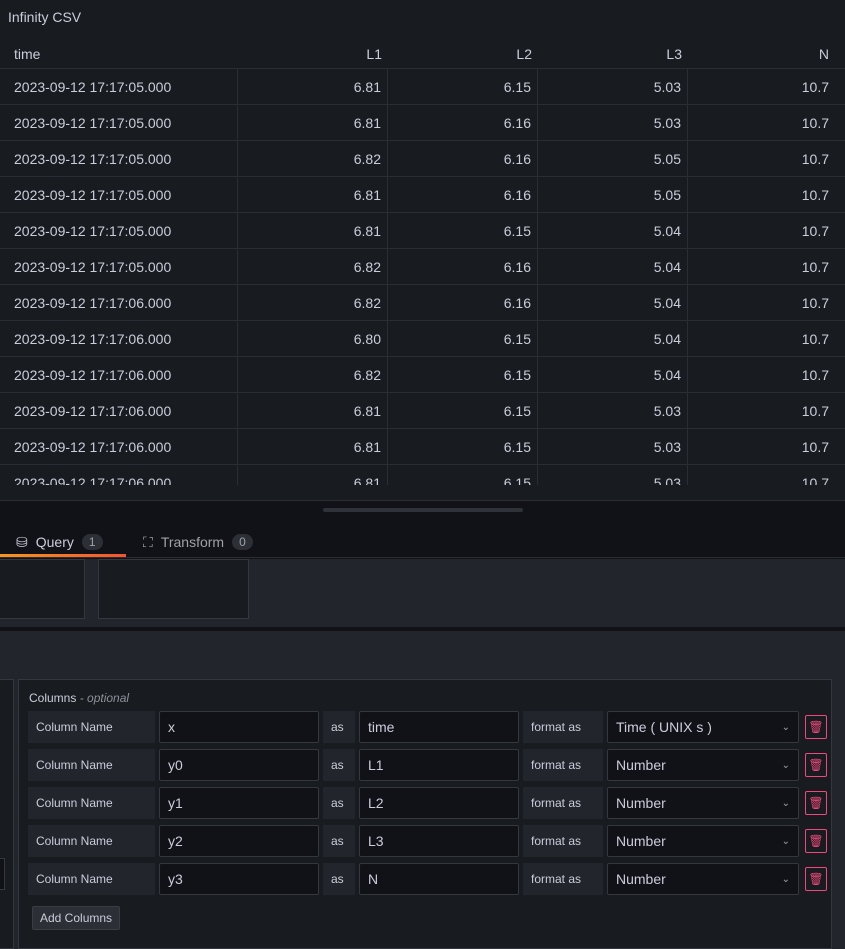 Image resolution: width=845 pixels, height=949 pixels. Describe the element at coordinates (92, 542) in the screenshot. I see `tab-count: 1` at that location.